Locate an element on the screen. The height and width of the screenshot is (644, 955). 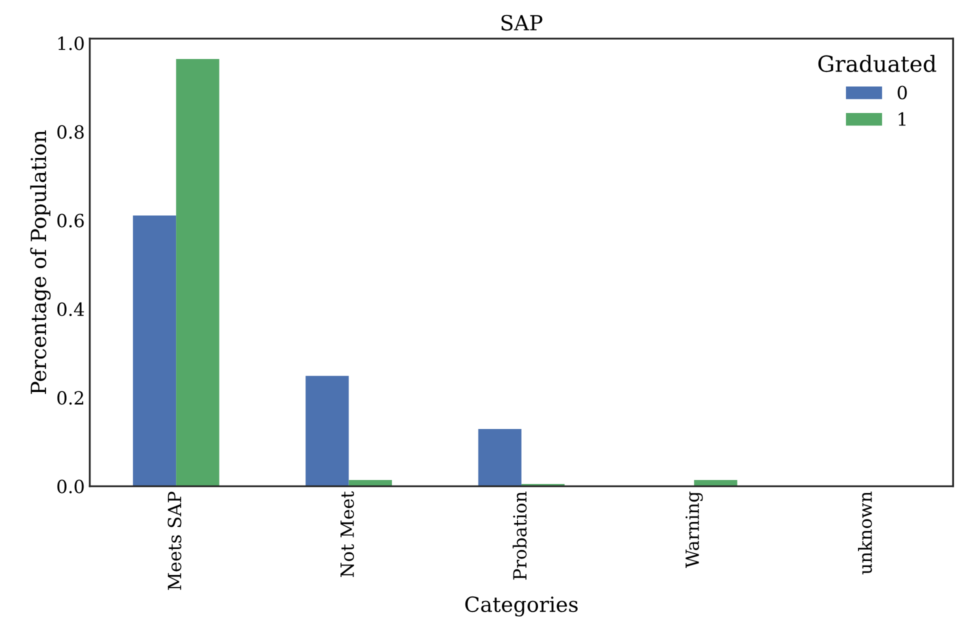
chart-title: SAP is located at coordinates (522, 22).